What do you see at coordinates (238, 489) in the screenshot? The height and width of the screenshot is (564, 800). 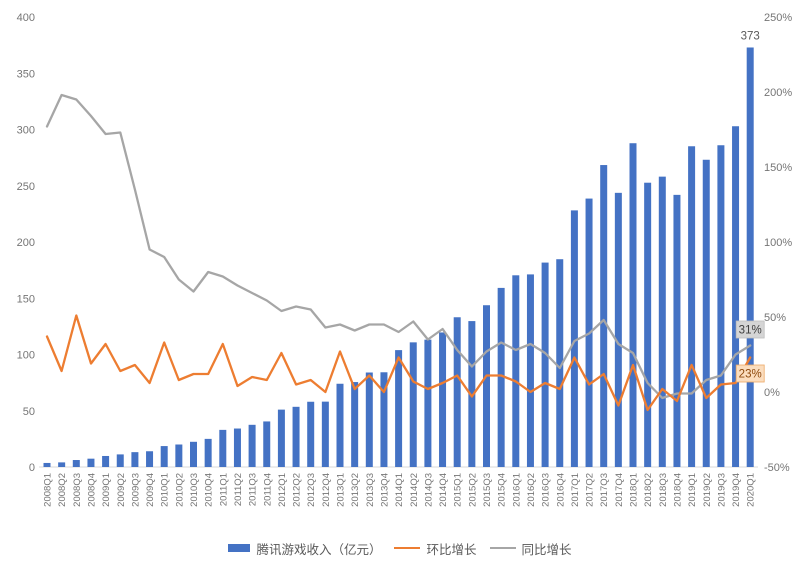 I see `x-axis-label: 2011Q2` at bounding box center [238, 489].